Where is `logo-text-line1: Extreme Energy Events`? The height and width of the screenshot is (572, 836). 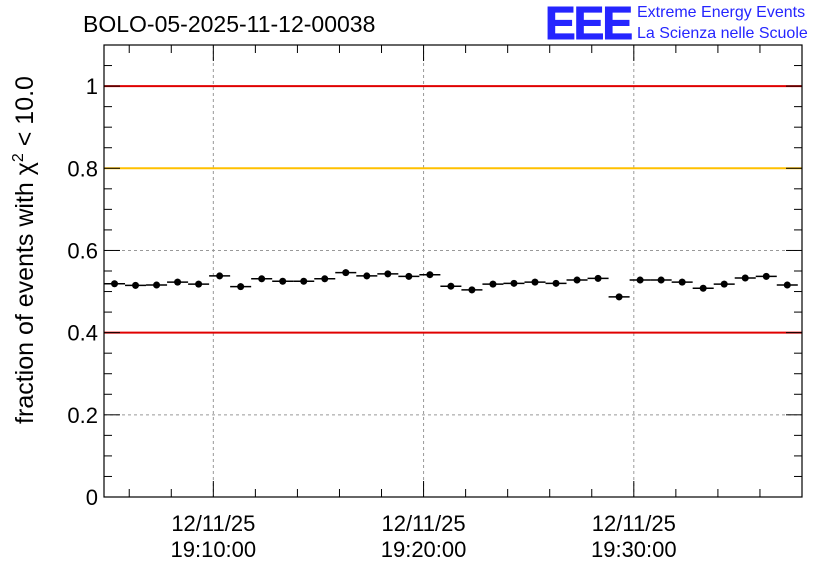 logo-text-line1: Extreme Energy Events is located at coordinates (721, 12).